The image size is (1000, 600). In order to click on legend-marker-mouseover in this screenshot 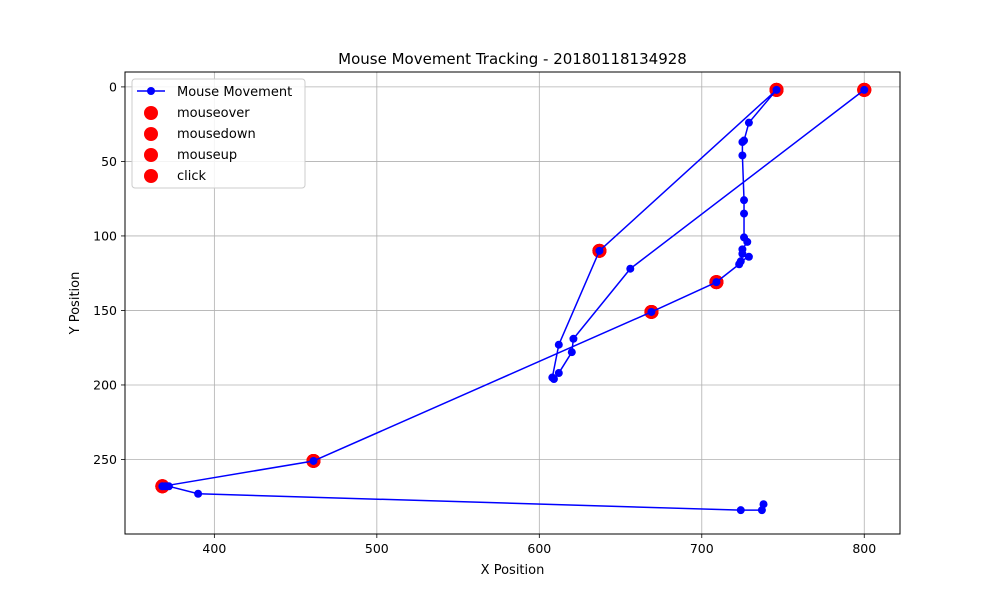, I will do `click(151, 113)`.